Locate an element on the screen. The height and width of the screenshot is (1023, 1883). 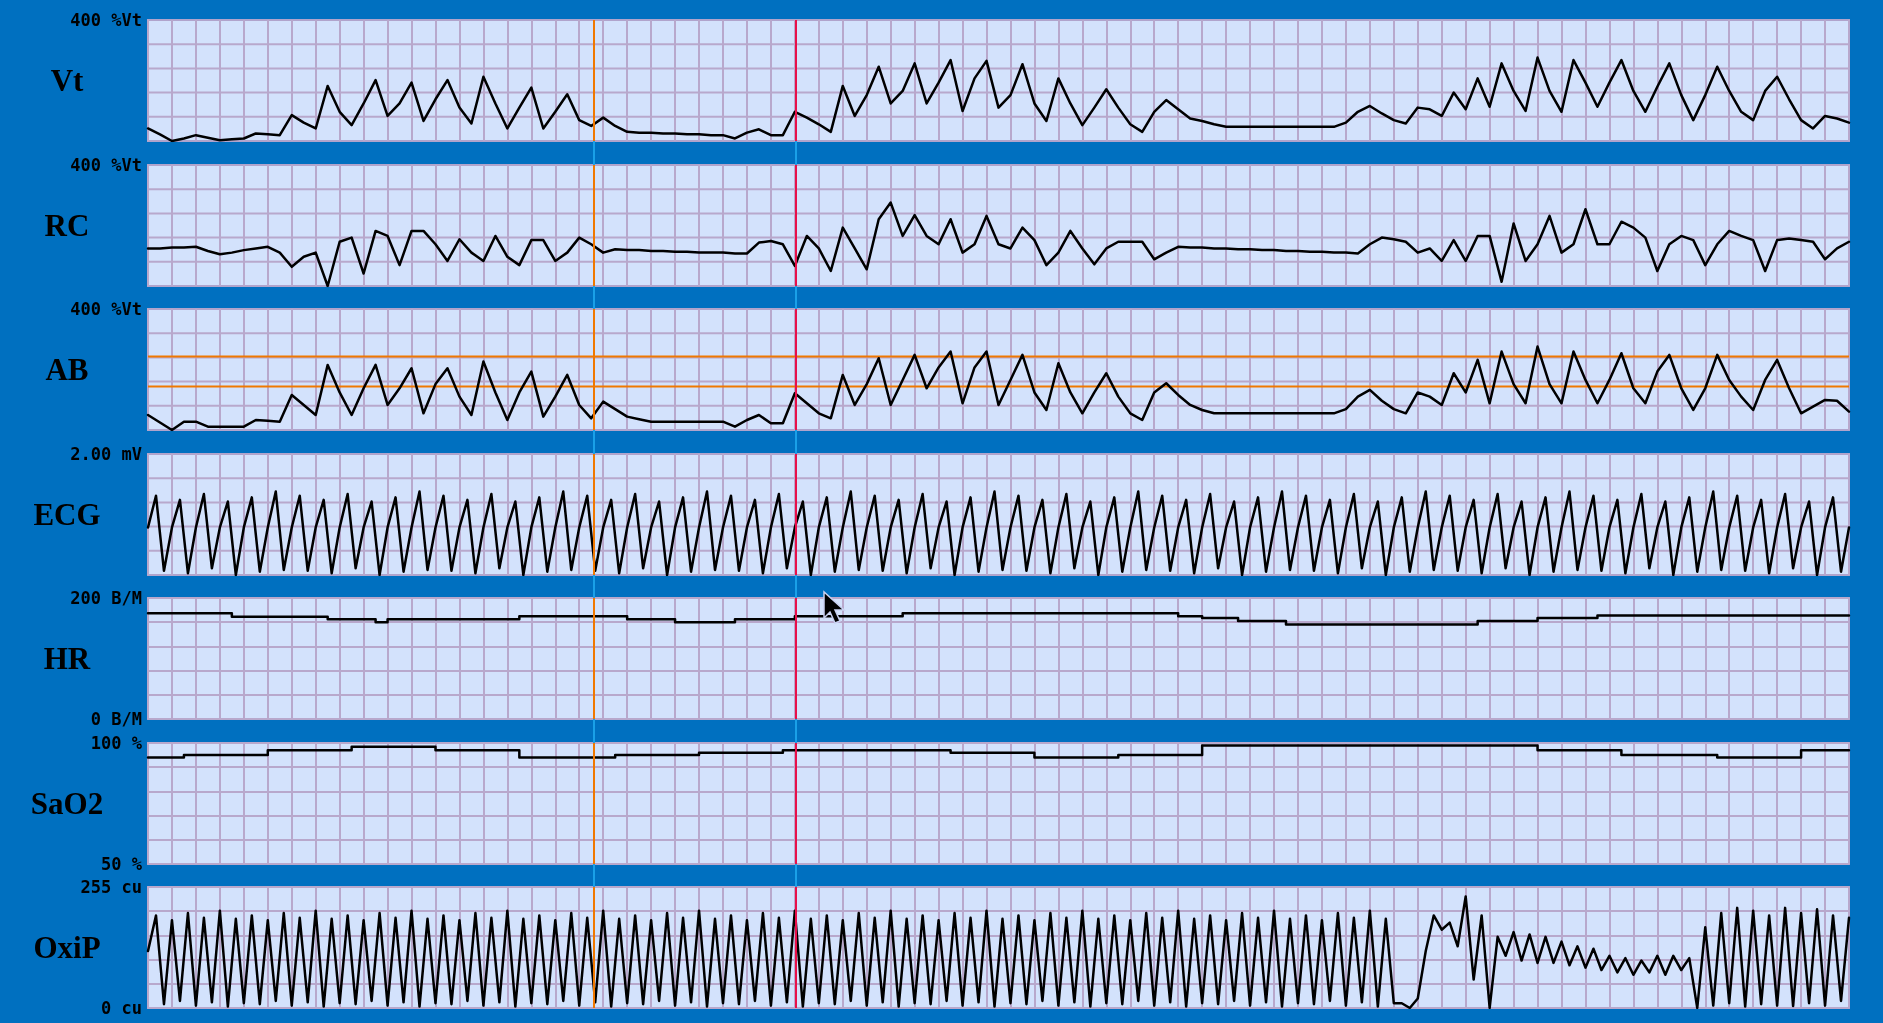
y-tick-label: 255 cu is located at coordinates (111, 887).